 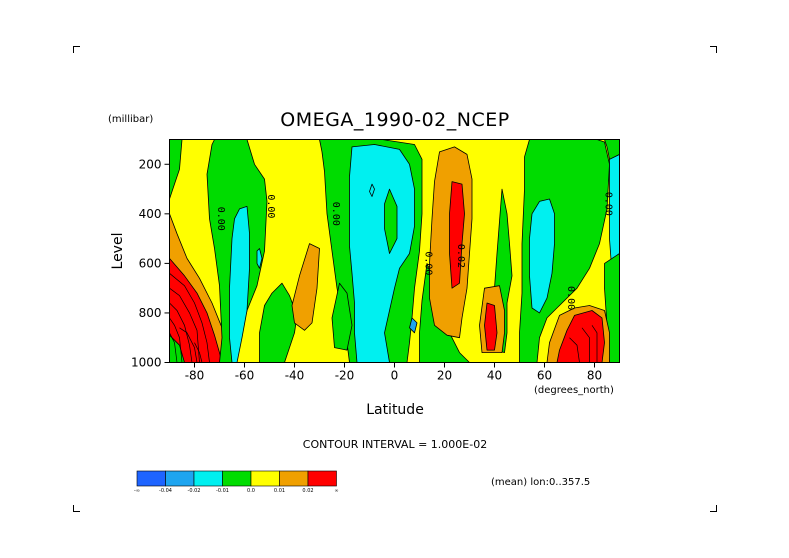 What do you see at coordinates (491, 326) in the screenshot?
I see `contour-region-red-NH-40N` at bounding box center [491, 326].